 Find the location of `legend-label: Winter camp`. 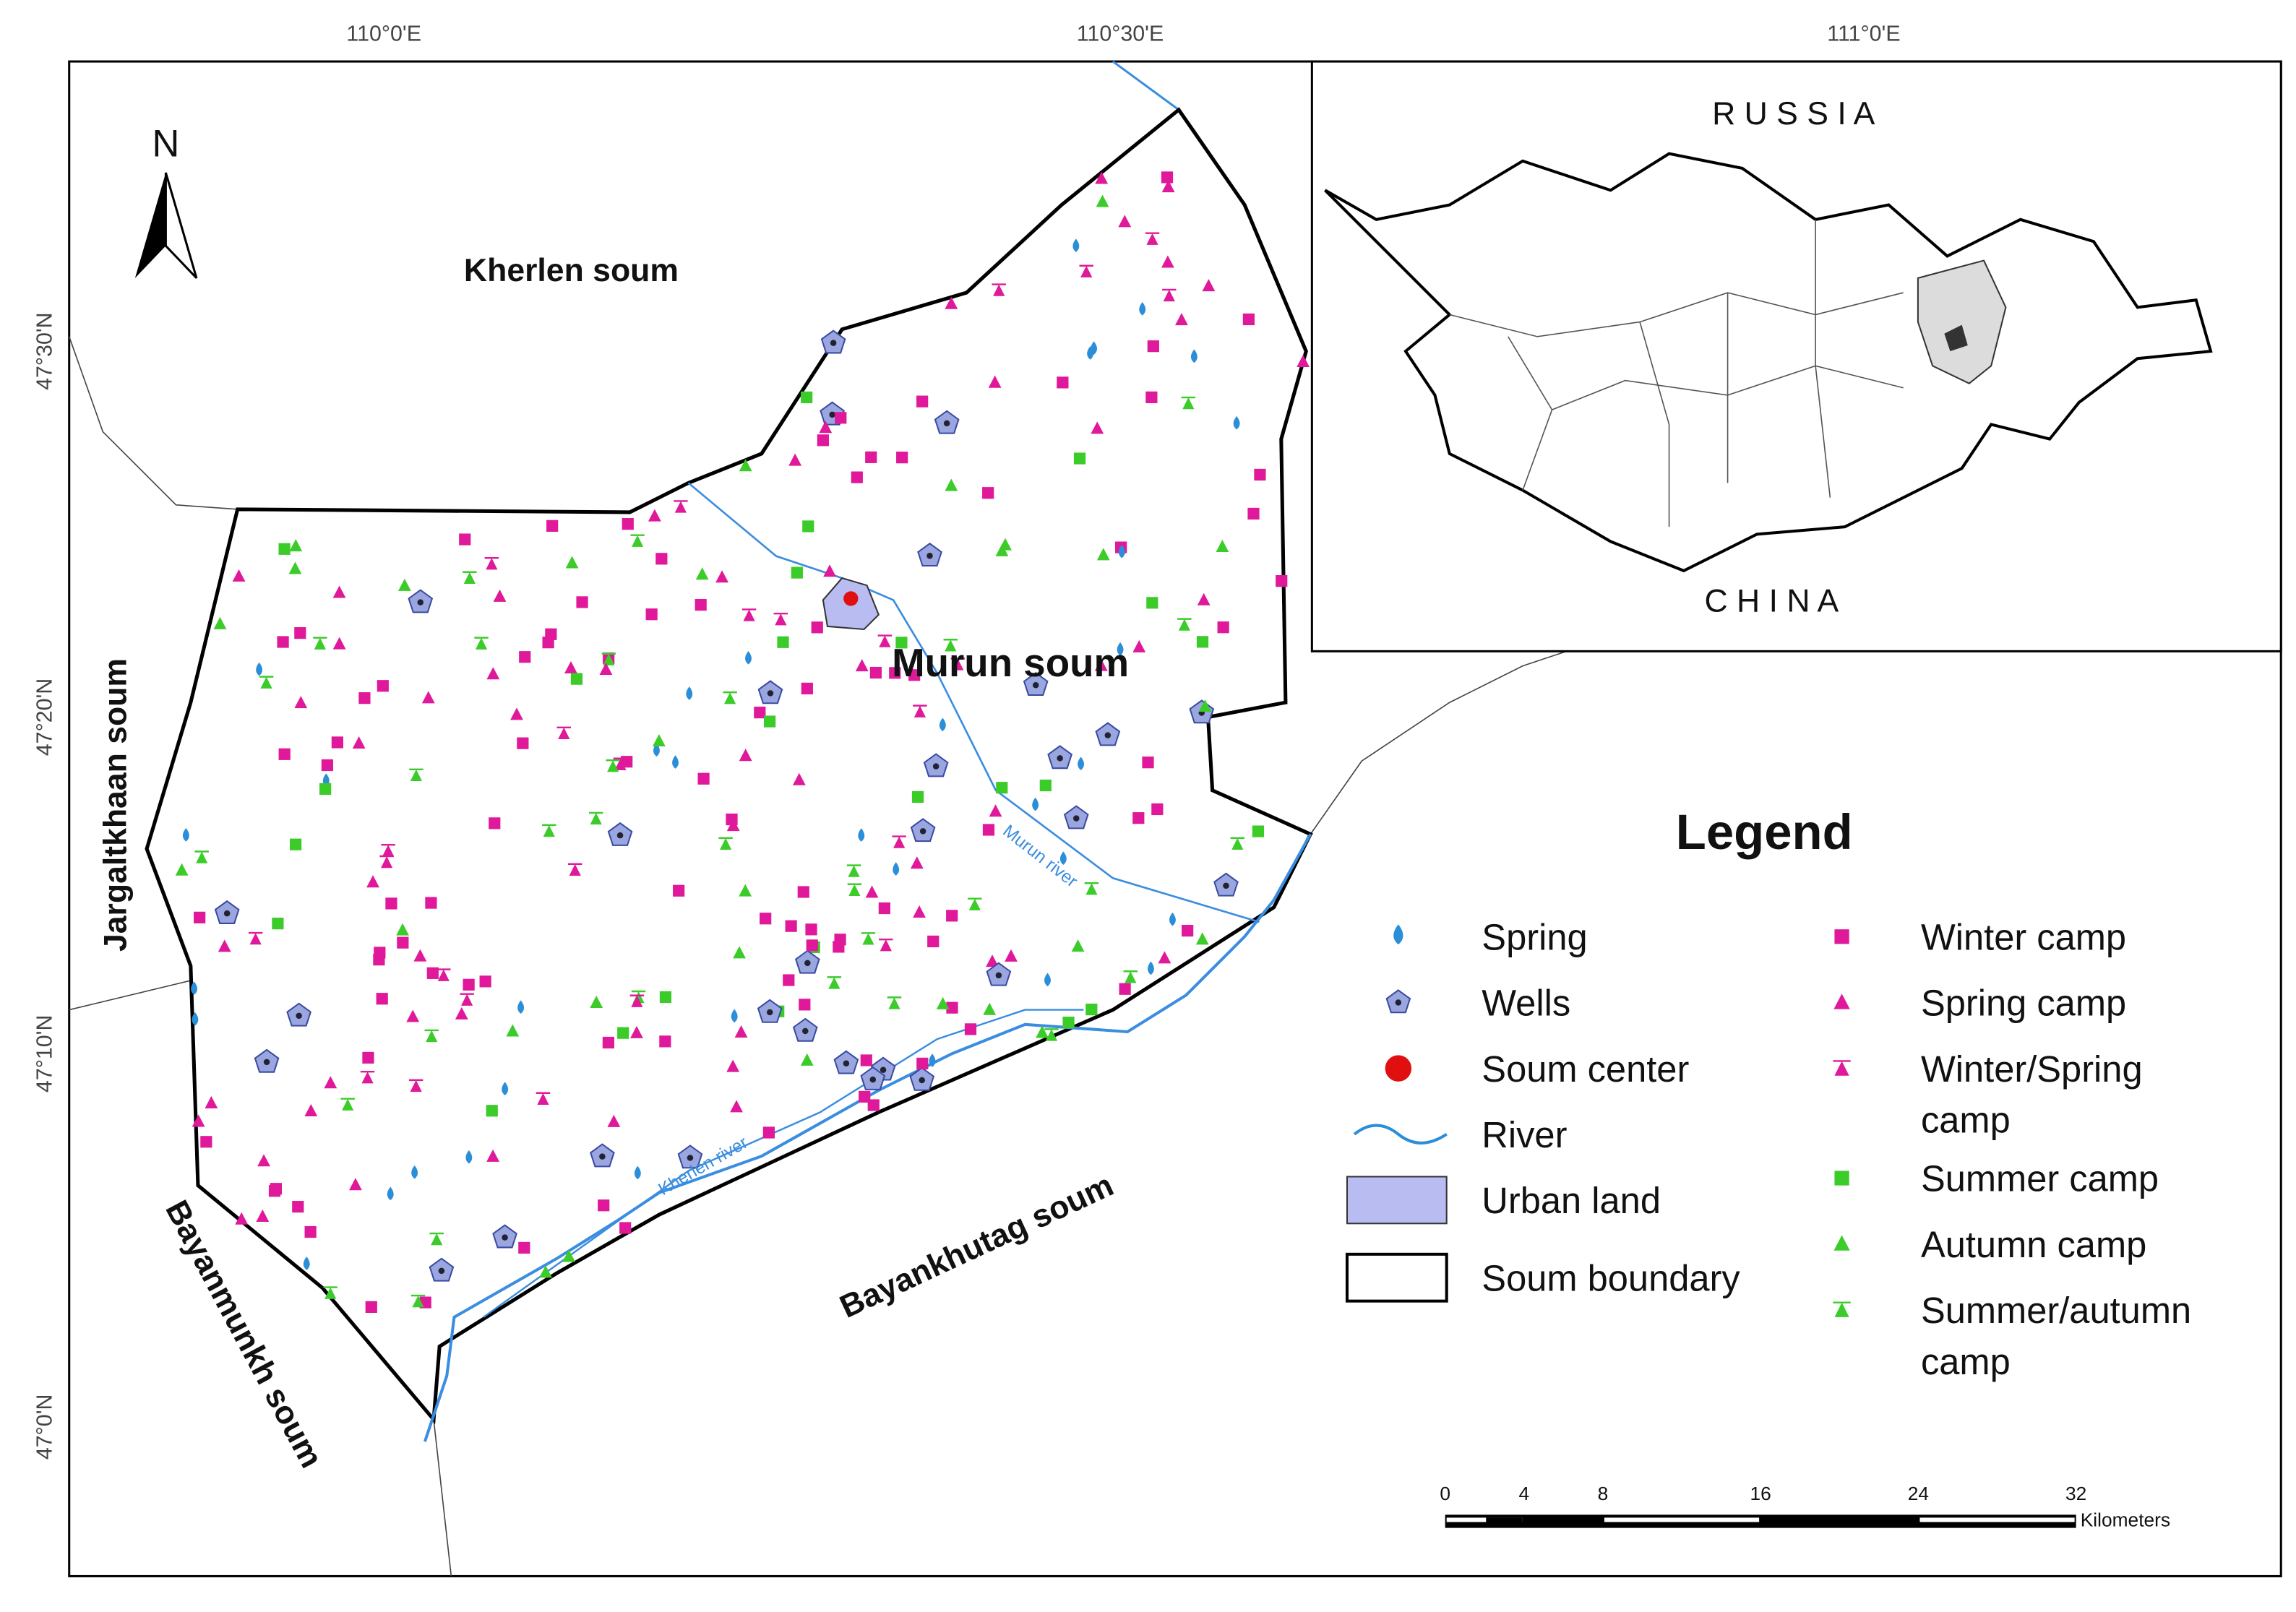

legend-label: Winter camp is located at coordinates (2023, 937).